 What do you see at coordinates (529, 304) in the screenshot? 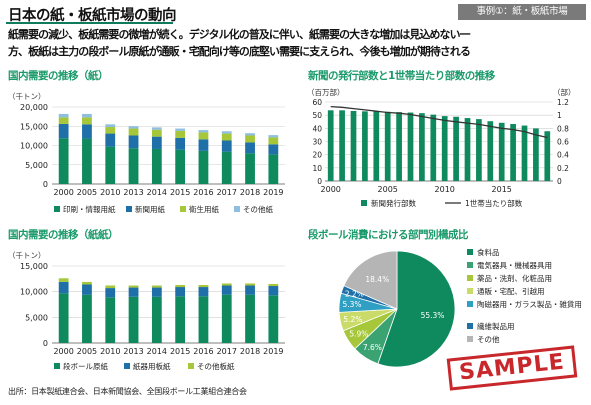
I see `legend-label: 陶磁器用・ガラス製品・雑貨用` at bounding box center [529, 304].